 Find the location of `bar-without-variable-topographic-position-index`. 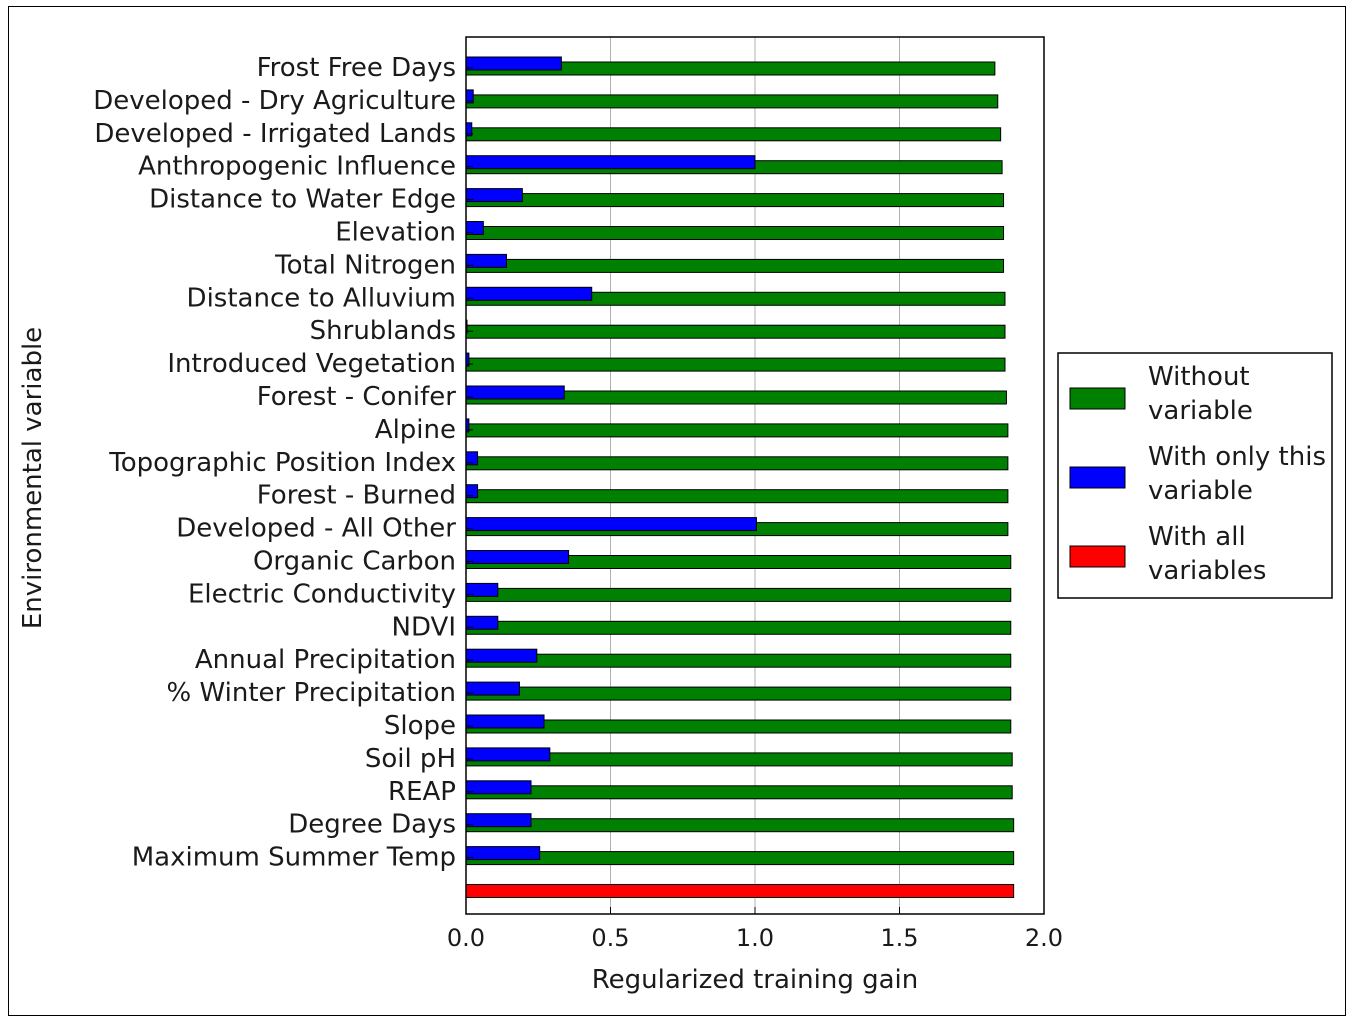

bar-without-variable-topographic-position-index is located at coordinates (737, 463).